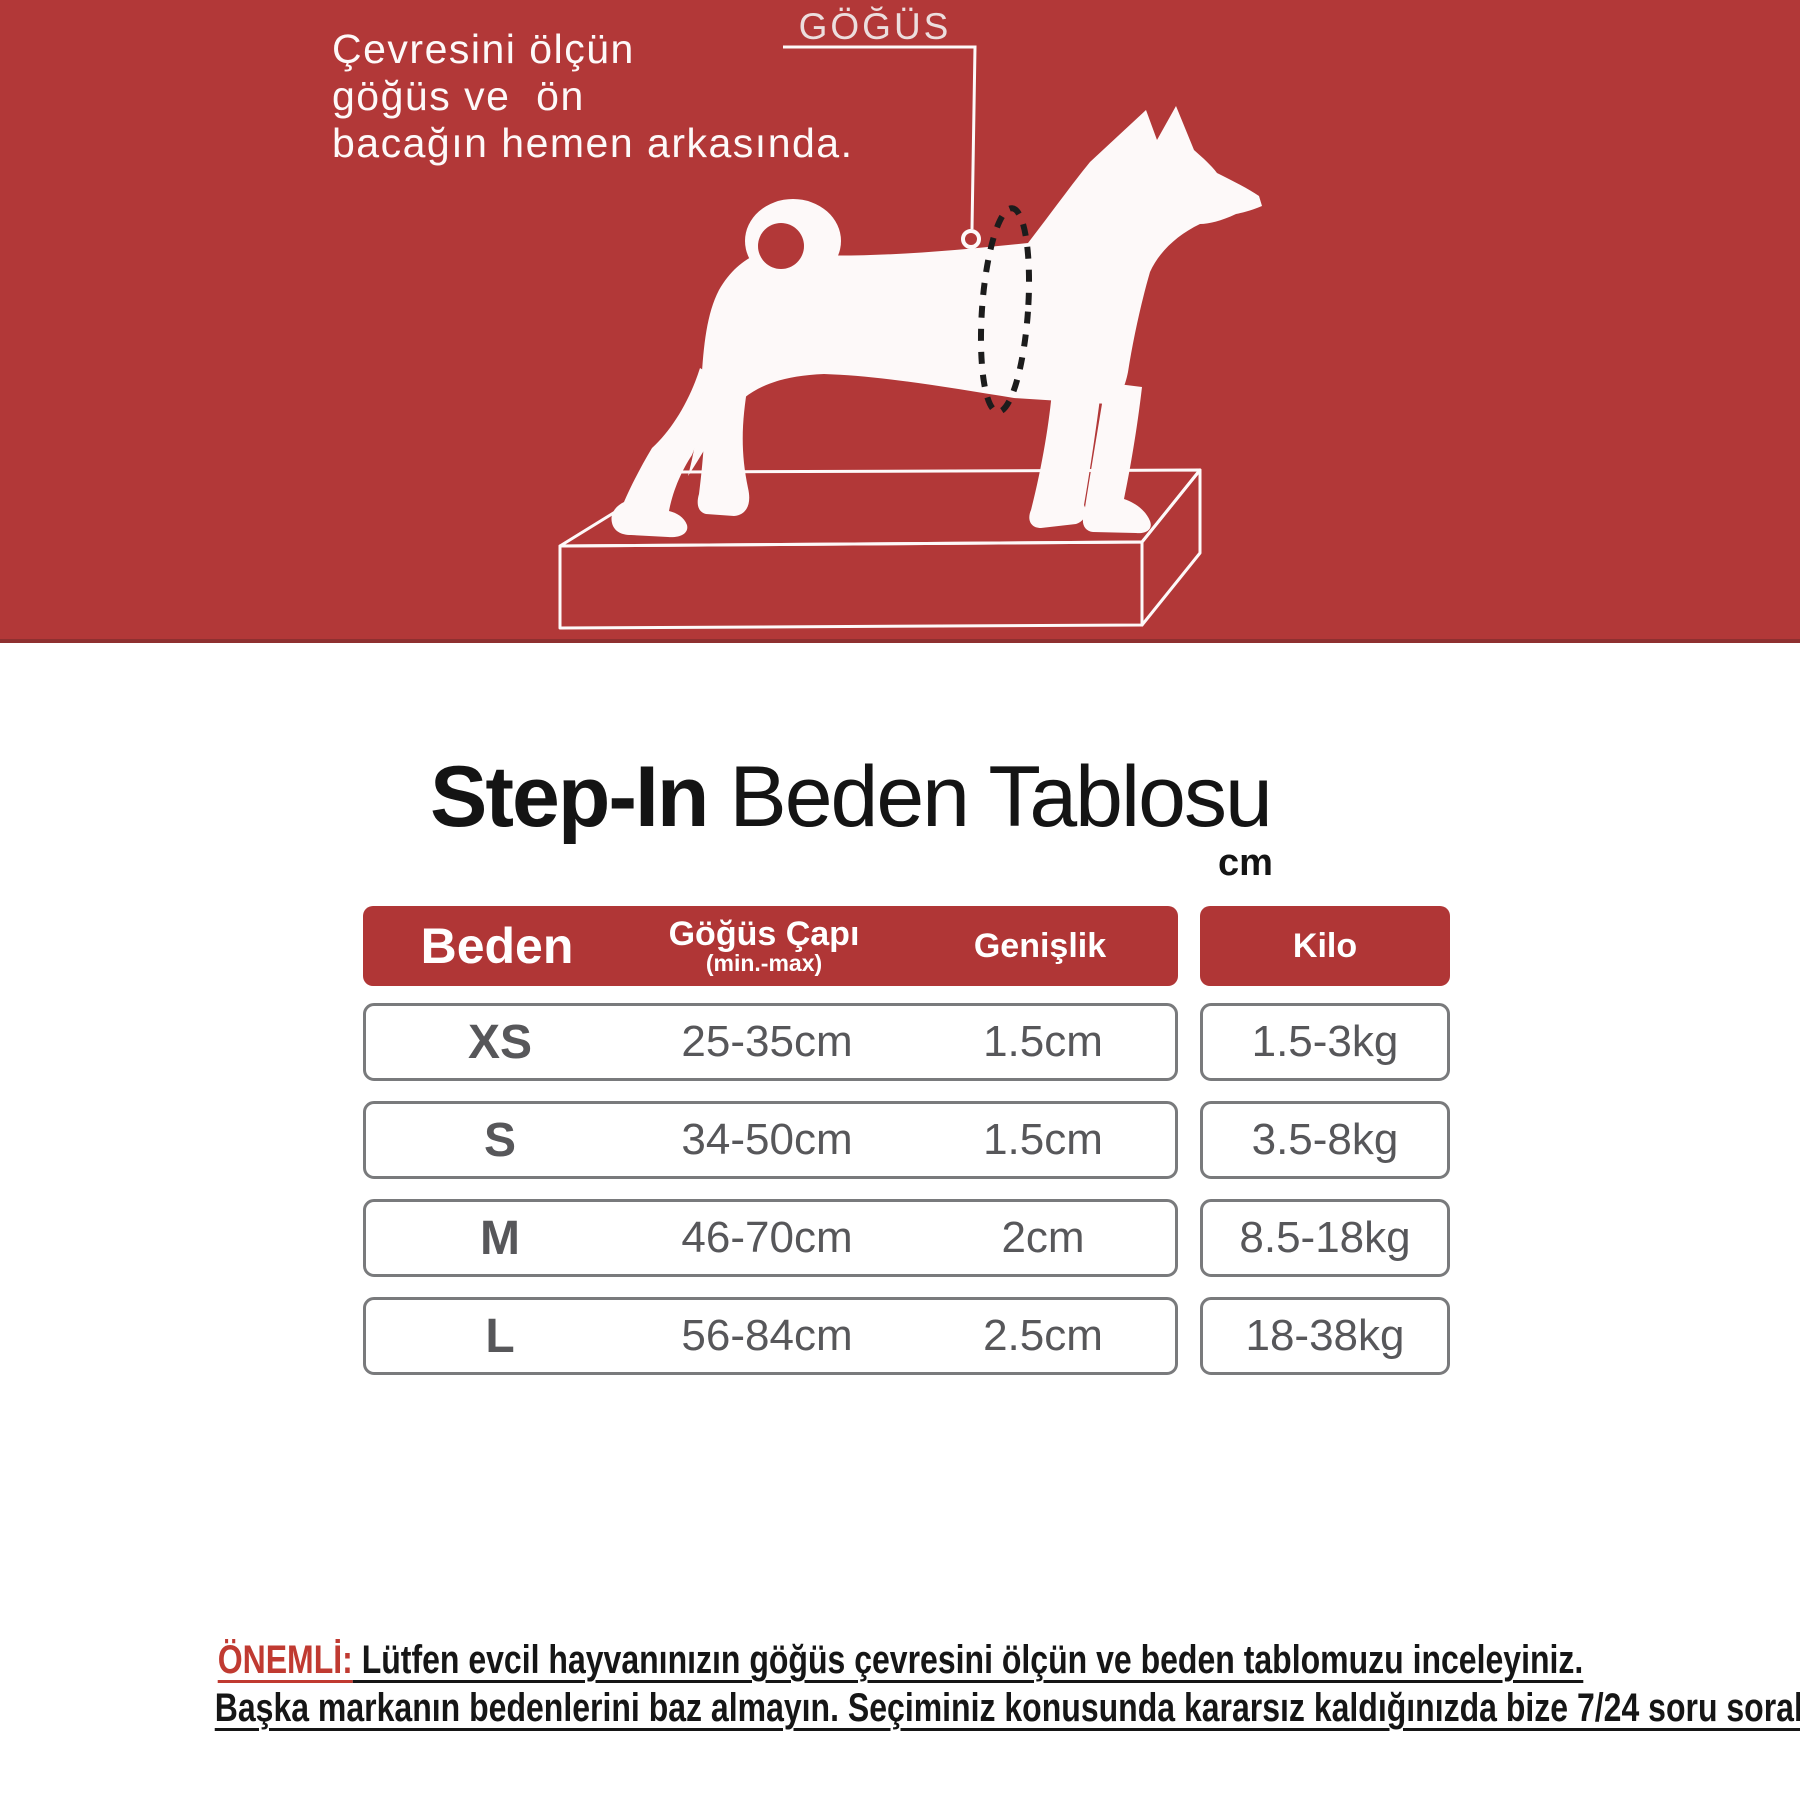  Describe the element at coordinates (1040, 945) in the screenshot. I see `header-width: Genişlik` at that location.